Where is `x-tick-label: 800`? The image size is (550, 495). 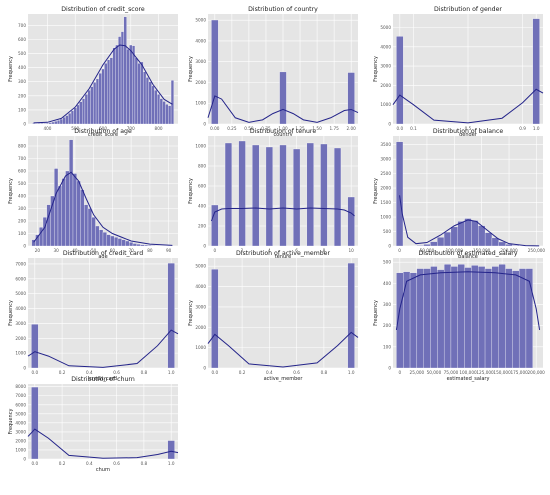 x-tick-label: 800 is located at coordinates (159, 128).